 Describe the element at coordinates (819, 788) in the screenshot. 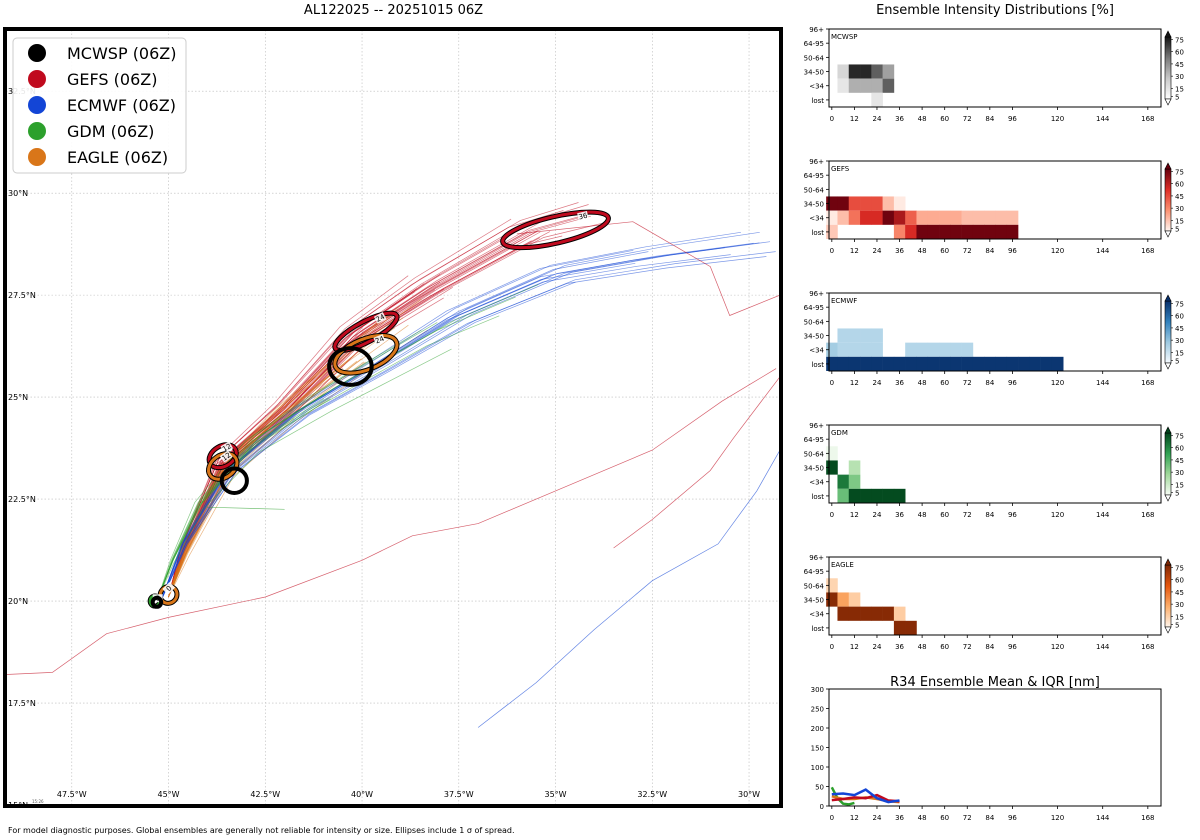

I see `r34-y-label: 50` at that location.